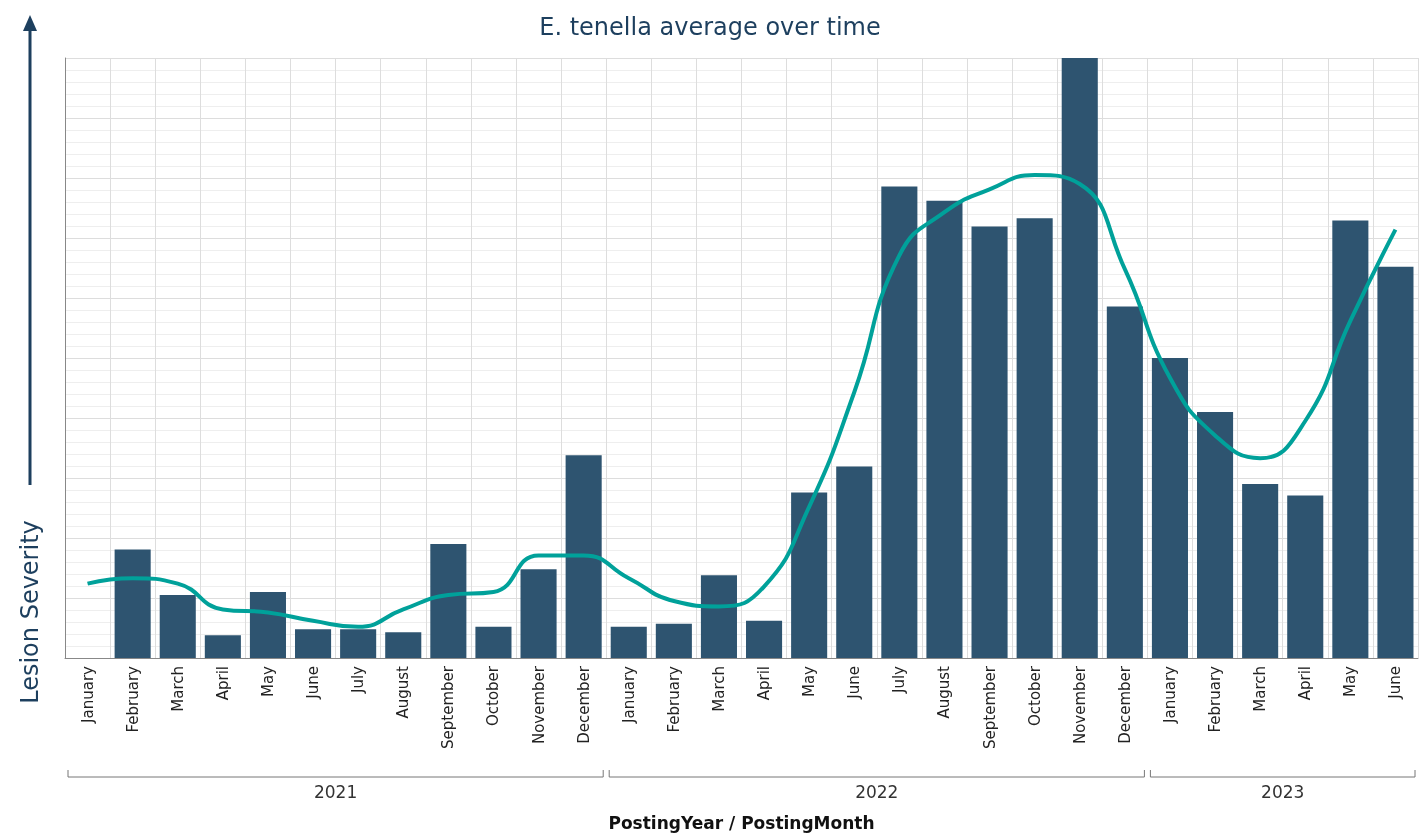 Image resolution: width=1420 pixels, height=837 pixels. Describe the element at coordinates (1283, 792) in the screenshot. I see `text: 2023` at that location.